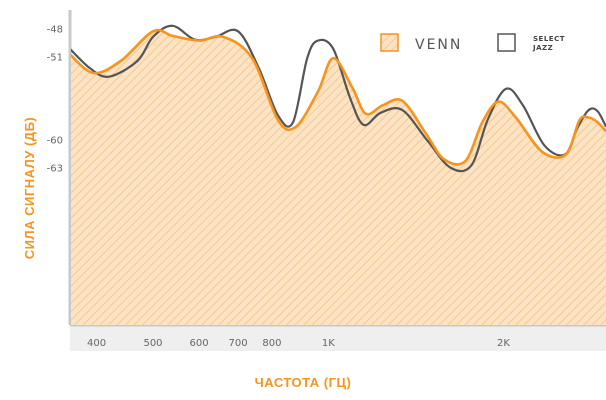 This screenshot has height=400, width=606. I want to click on x-tick-label: 1K, so click(328, 343).